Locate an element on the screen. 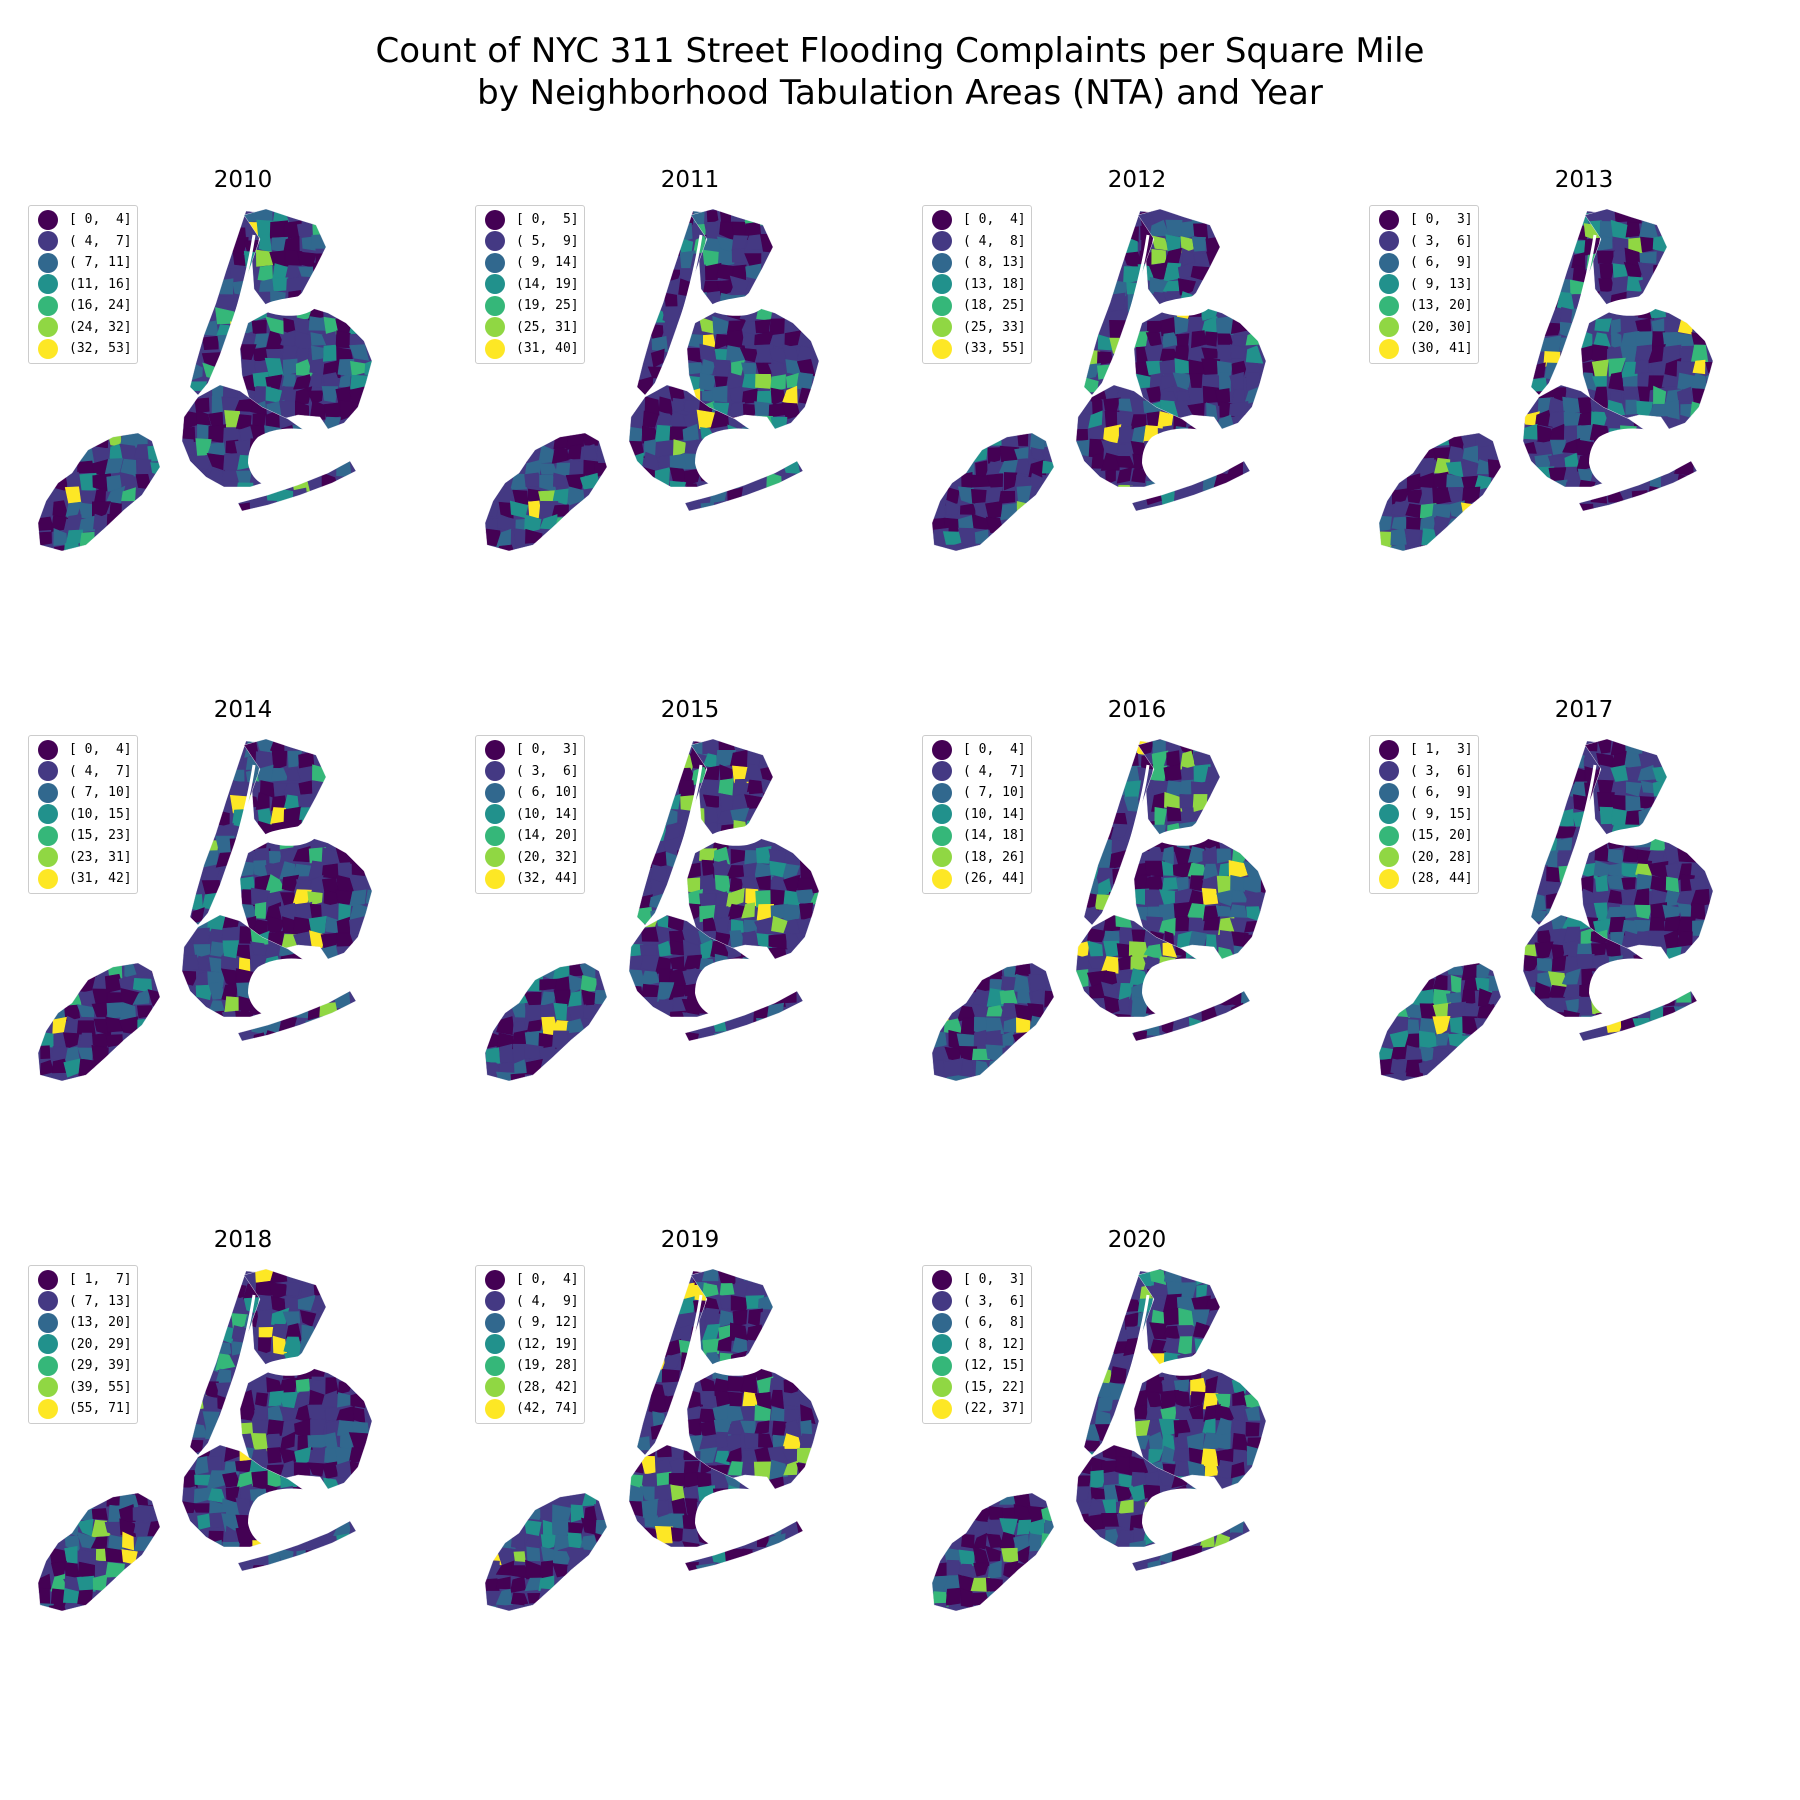 The image size is (1800, 1800). legend-entry: (19, 28] is located at coordinates (530, 1366).